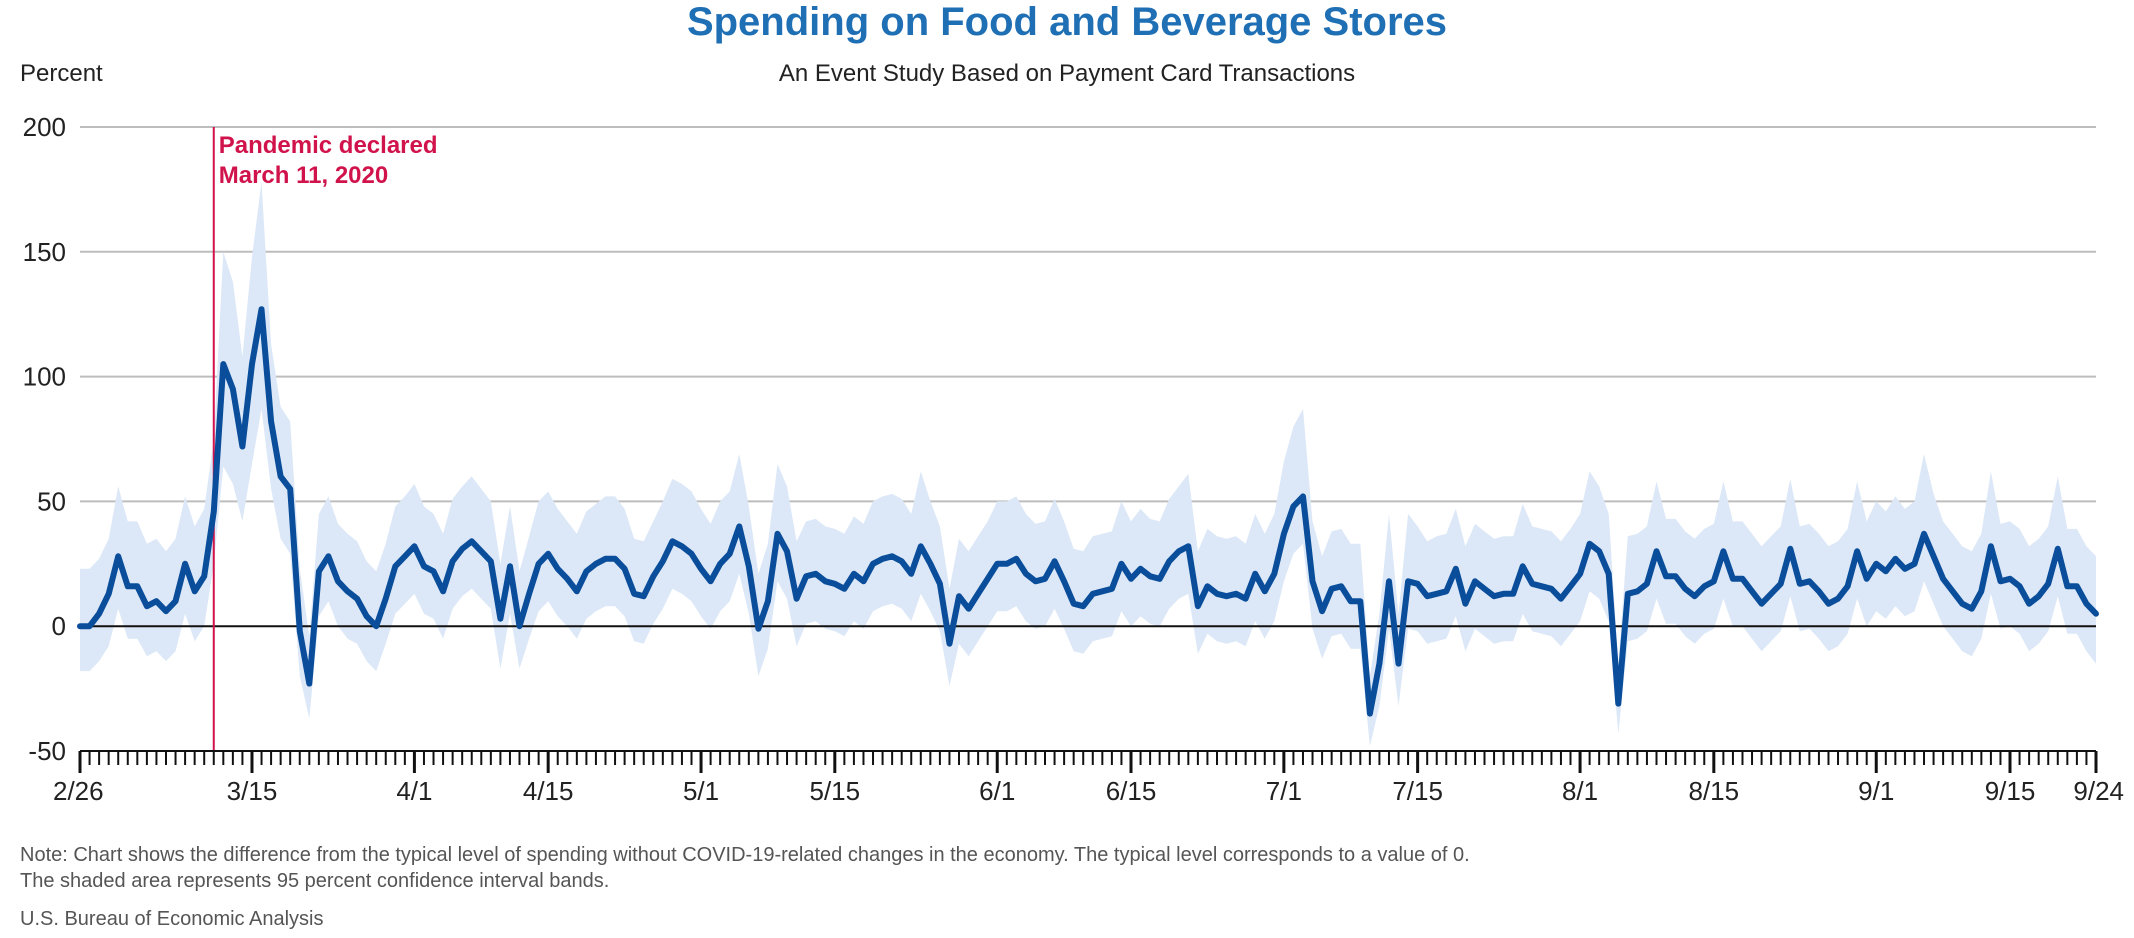 The width and height of the screenshot is (2134, 938). What do you see at coordinates (1580, 791) in the screenshot?
I see `x-tick-label: 8/1` at bounding box center [1580, 791].